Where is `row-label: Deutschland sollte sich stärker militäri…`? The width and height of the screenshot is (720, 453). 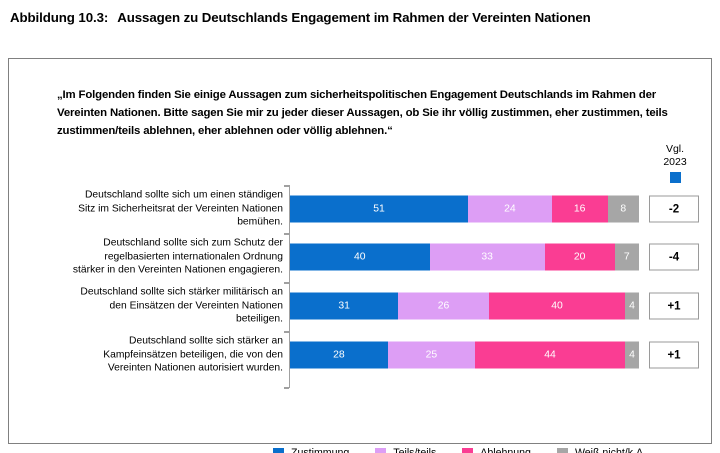 row-label: Deutschland sollte sich stärker militäri… is located at coordinates (160, 306).